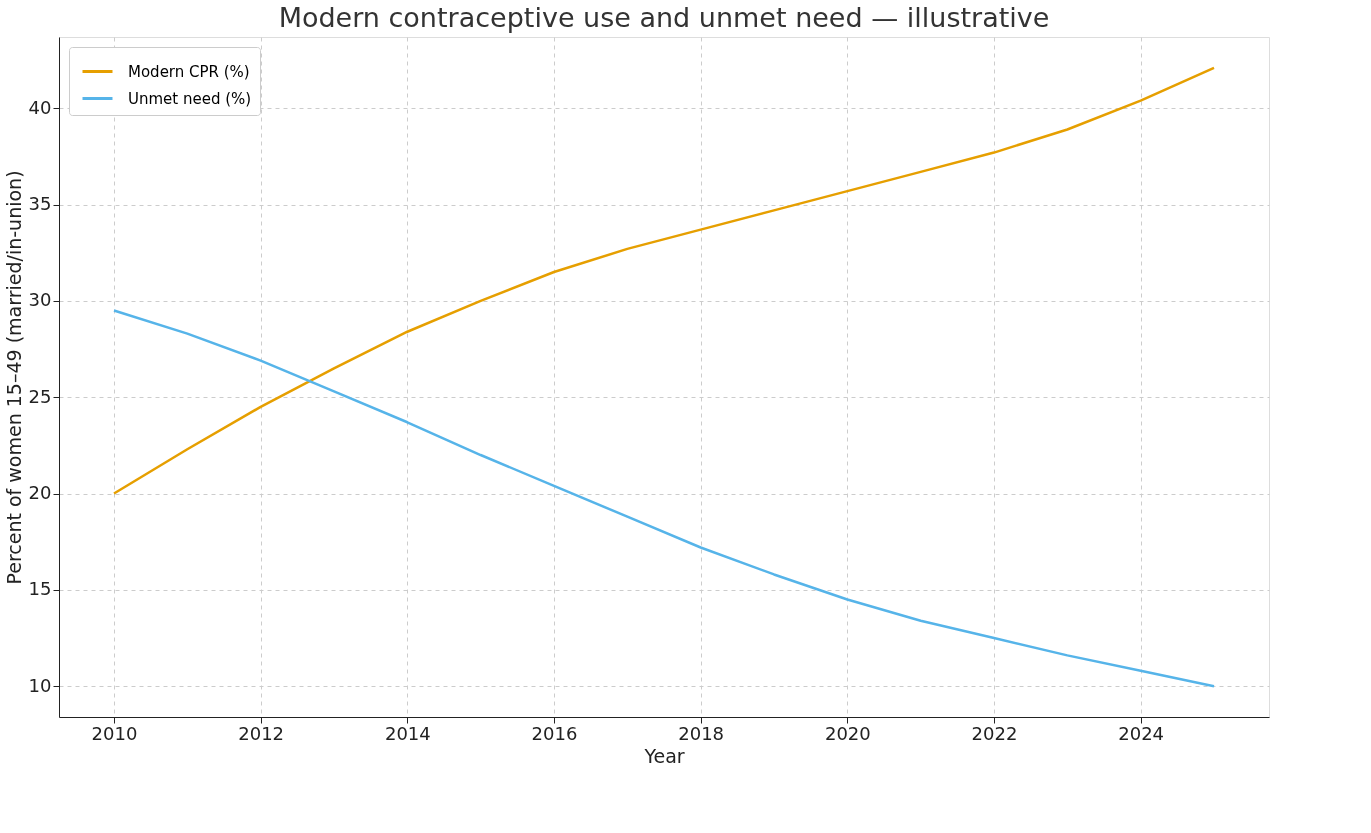  What do you see at coordinates (847, 733) in the screenshot?
I see `x-tick-label: 2020` at bounding box center [847, 733].